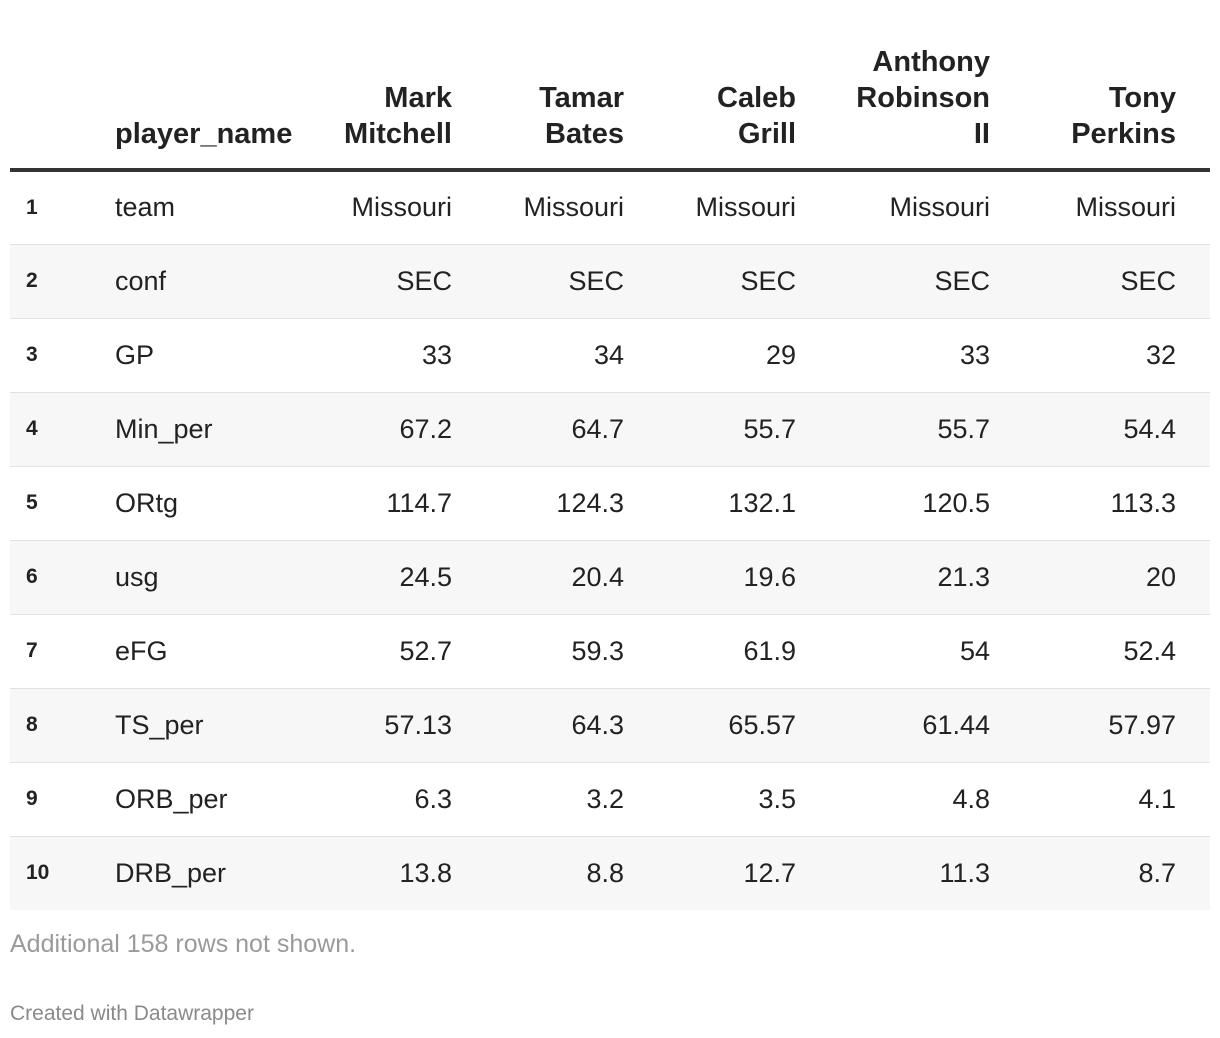 This screenshot has width=1220, height=1038. I want to click on value-cell: 13.8, so click(425, 872).